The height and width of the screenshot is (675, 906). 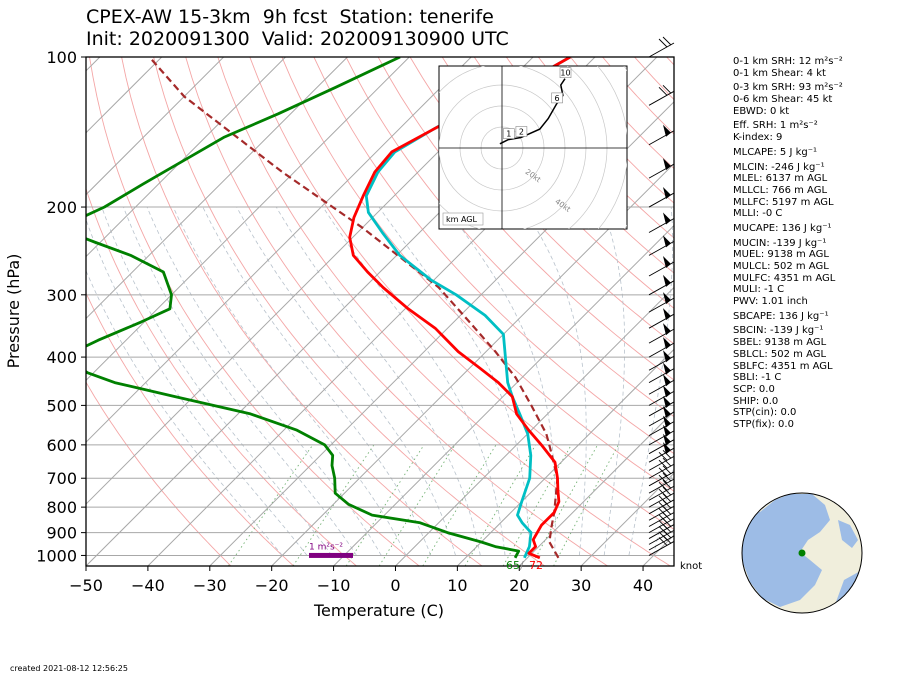 I want to click on sounding-index-line: MLLCL: 766 m AGL, so click(x=780, y=190).